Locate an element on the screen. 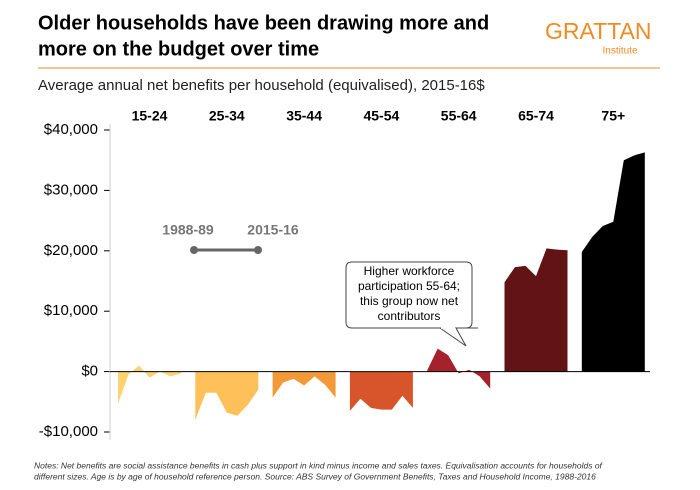 This screenshot has width=700, height=490. logo: GRATTAN is located at coordinates (598, 31).